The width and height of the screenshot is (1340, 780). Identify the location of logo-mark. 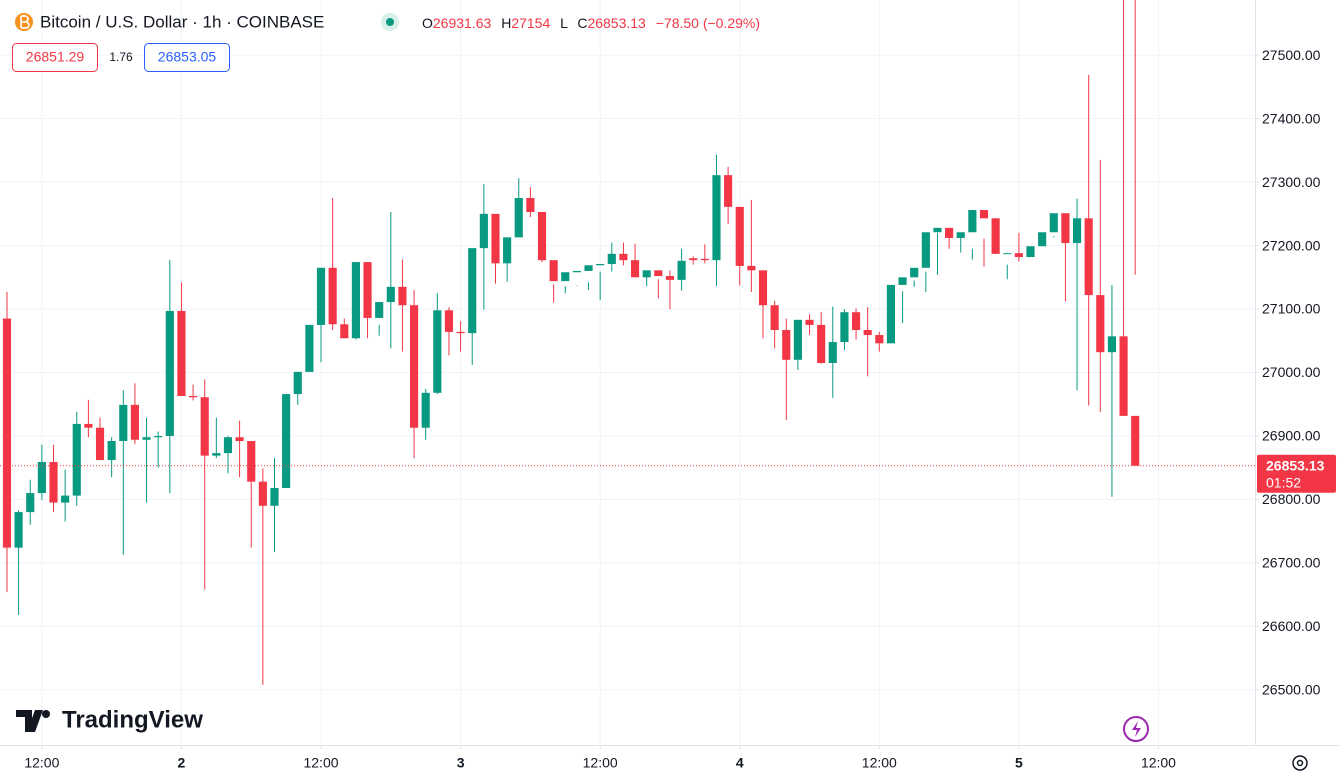
(29, 721).